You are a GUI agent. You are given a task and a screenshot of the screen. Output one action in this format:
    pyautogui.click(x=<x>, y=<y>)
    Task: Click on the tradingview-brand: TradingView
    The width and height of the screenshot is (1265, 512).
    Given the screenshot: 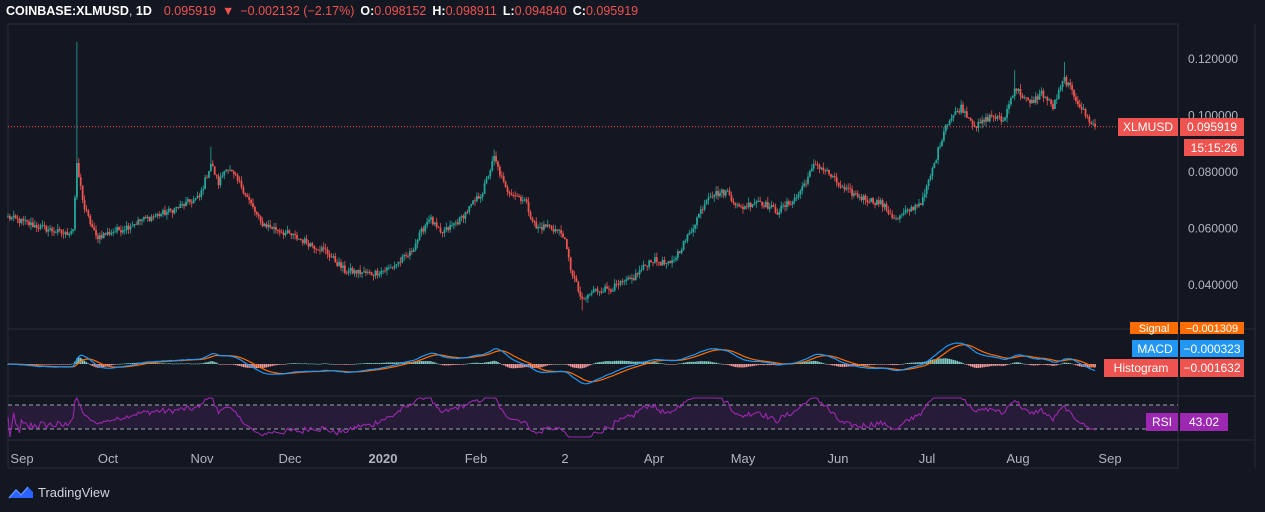 What is the action you would take?
    pyautogui.click(x=74, y=492)
    